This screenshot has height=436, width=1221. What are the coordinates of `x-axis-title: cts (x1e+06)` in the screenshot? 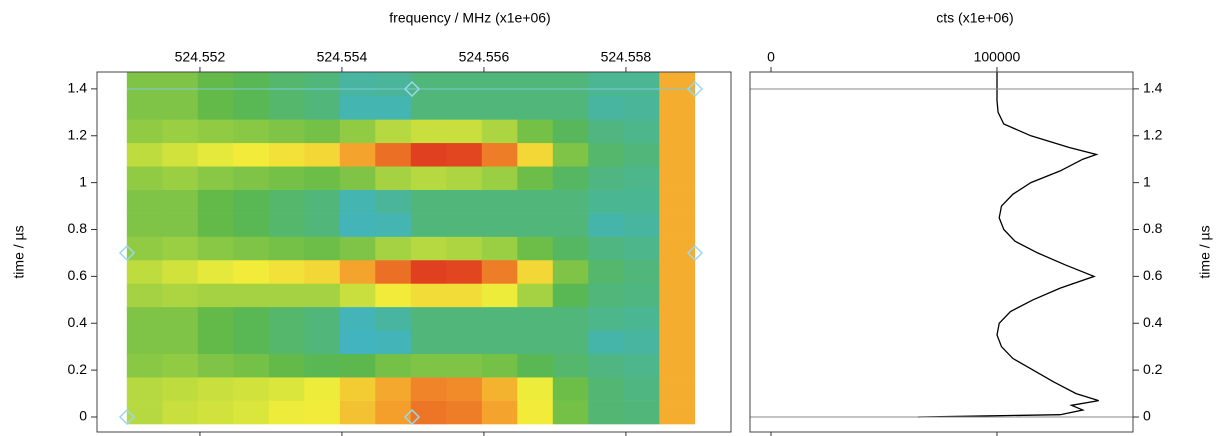 It's located at (974, 18).